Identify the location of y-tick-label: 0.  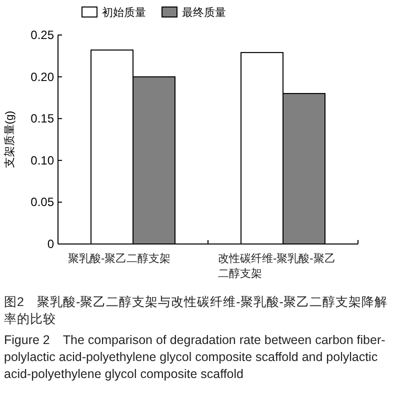
(50, 244).